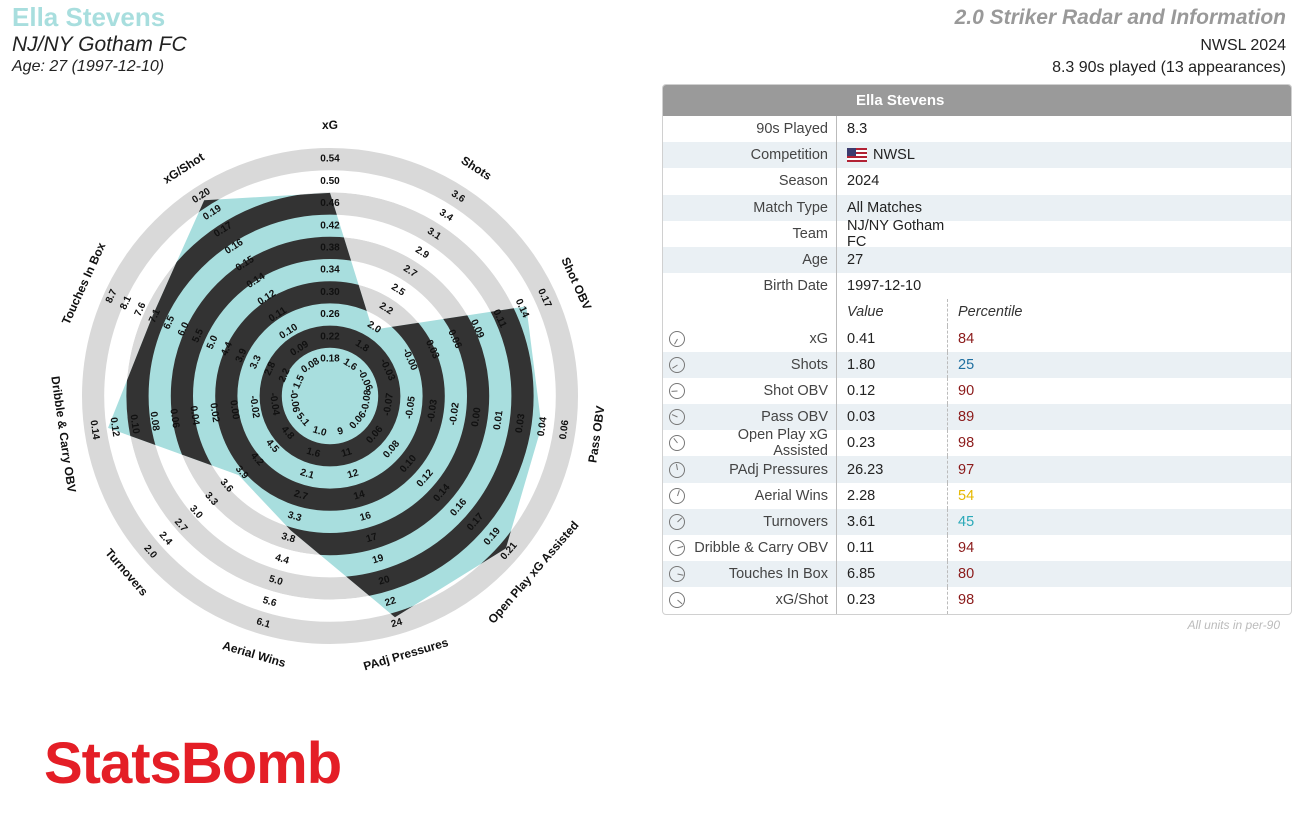 The image size is (1292, 819). What do you see at coordinates (276, 581) in the screenshot?
I see `radar-tick-label: 5.0` at bounding box center [276, 581].